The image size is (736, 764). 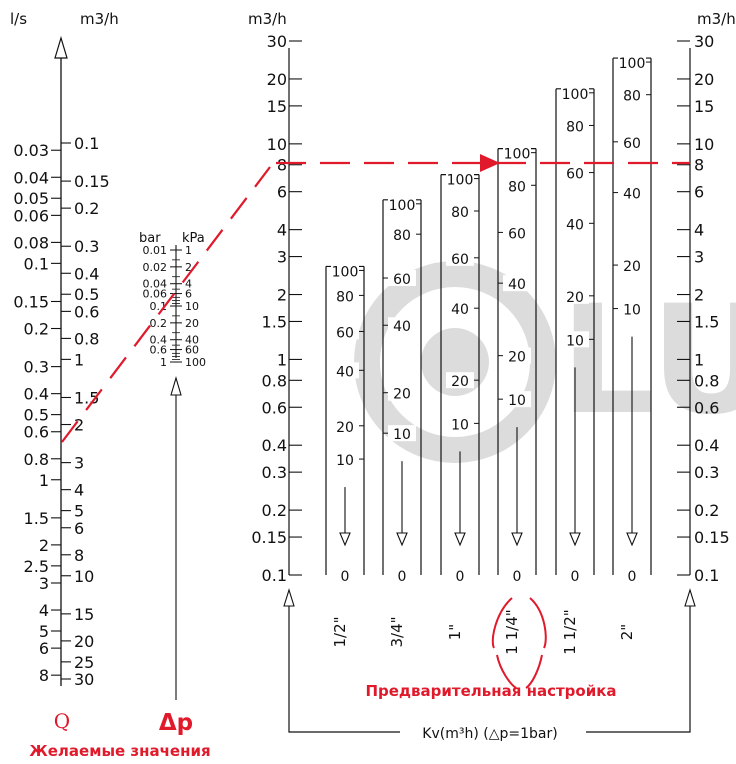 What do you see at coordinates (84, 641) in the screenshot?
I see `m3h-tick-label: 20` at bounding box center [84, 641].